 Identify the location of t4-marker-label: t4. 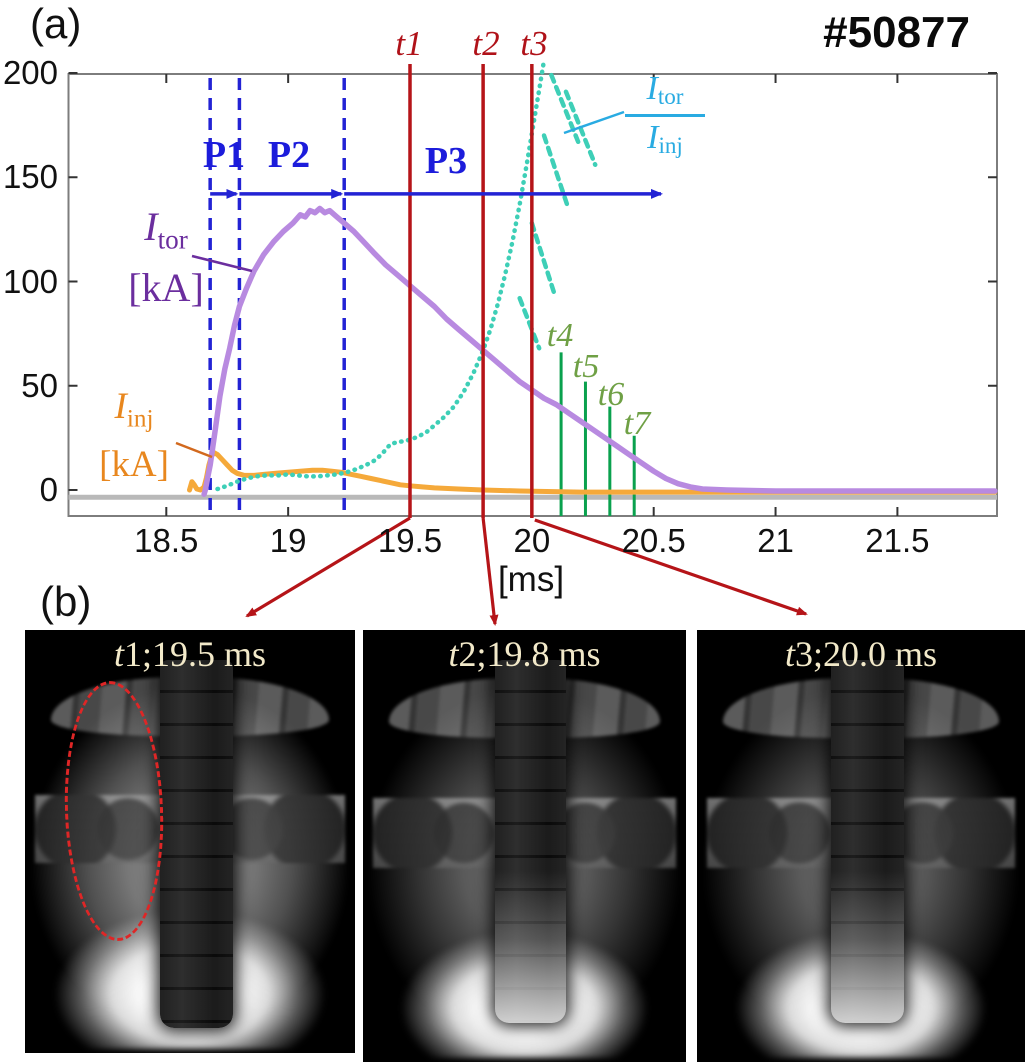
(560, 335).